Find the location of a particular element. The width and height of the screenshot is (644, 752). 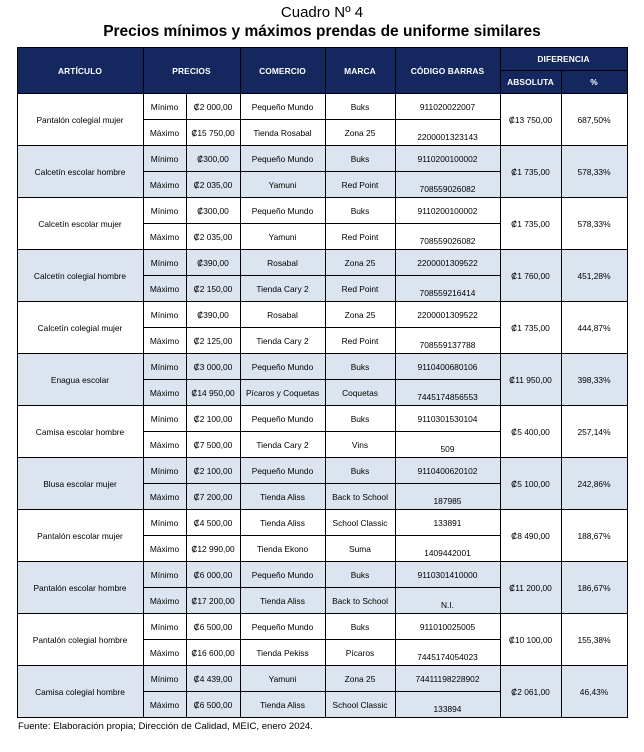

cell-marca-max: Pícaros is located at coordinates (360, 652).